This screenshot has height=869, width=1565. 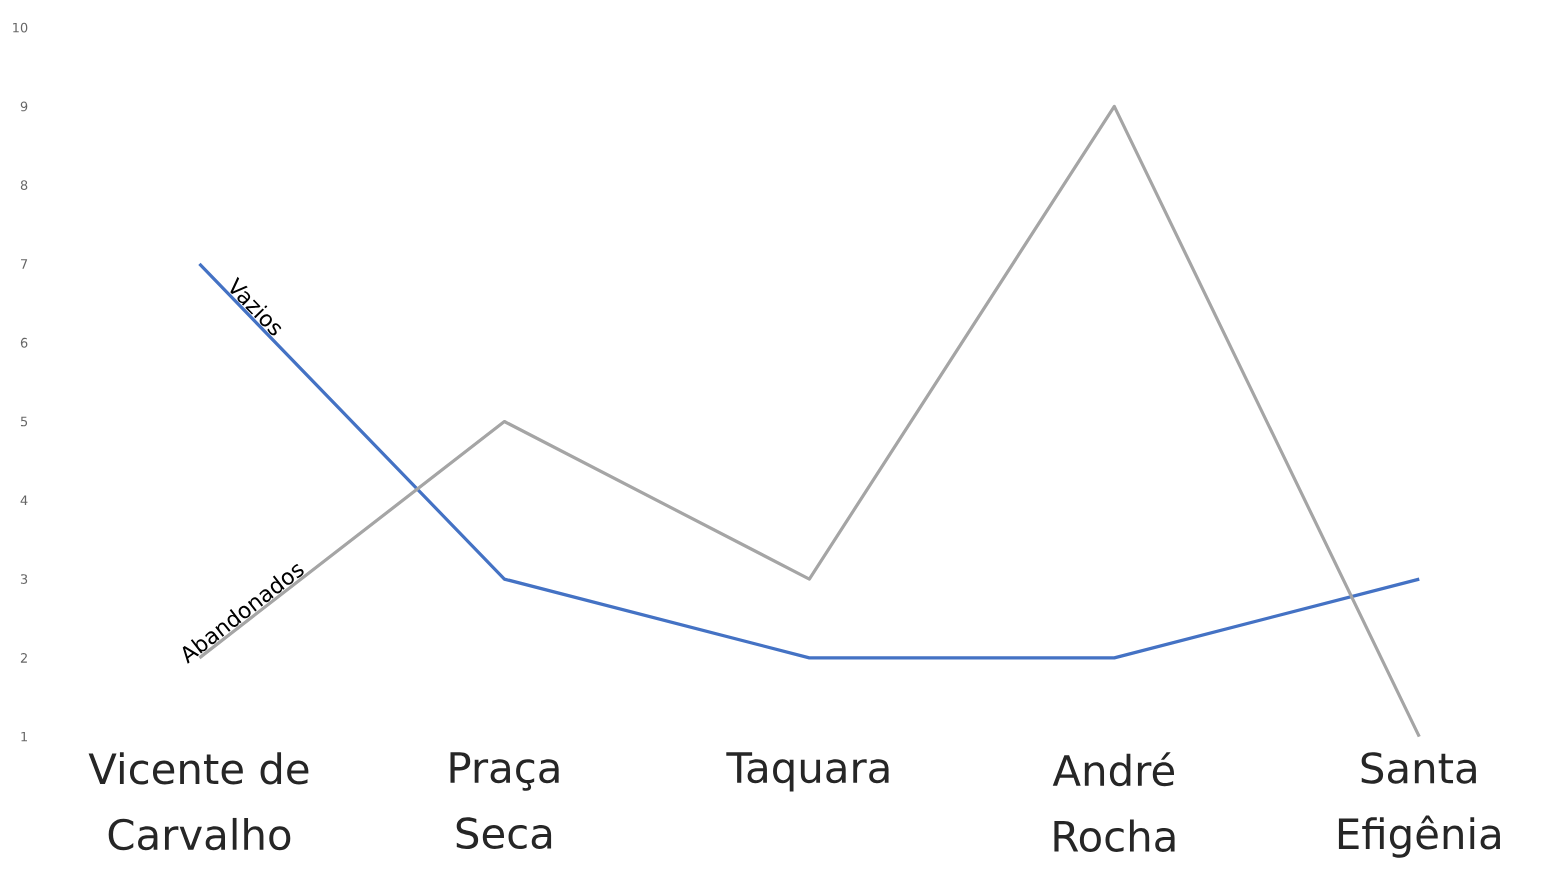 What do you see at coordinates (24, 500) in the screenshot?
I see `y-tick-label: 4` at bounding box center [24, 500].